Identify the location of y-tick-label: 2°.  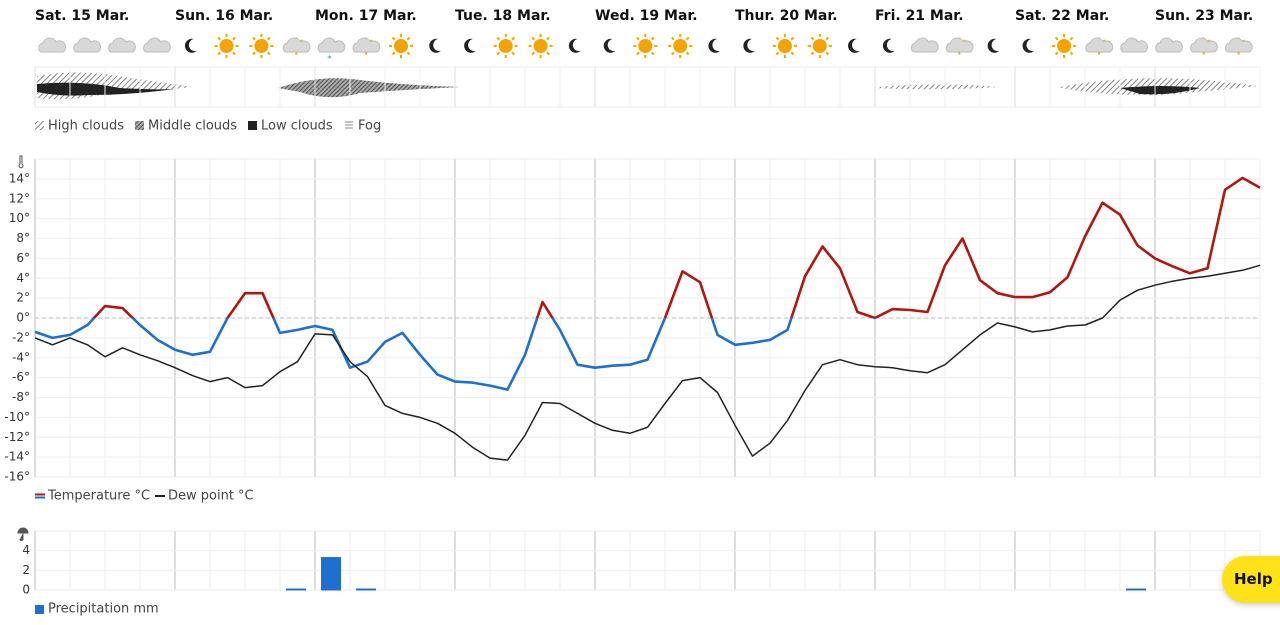
(23, 298).